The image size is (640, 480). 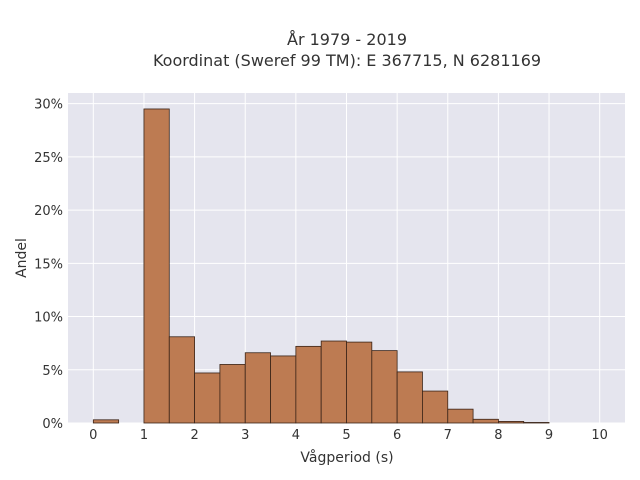 What do you see at coordinates (48, 318) in the screenshot?
I see `y-tick-label: 10%` at bounding box center [48, 318].